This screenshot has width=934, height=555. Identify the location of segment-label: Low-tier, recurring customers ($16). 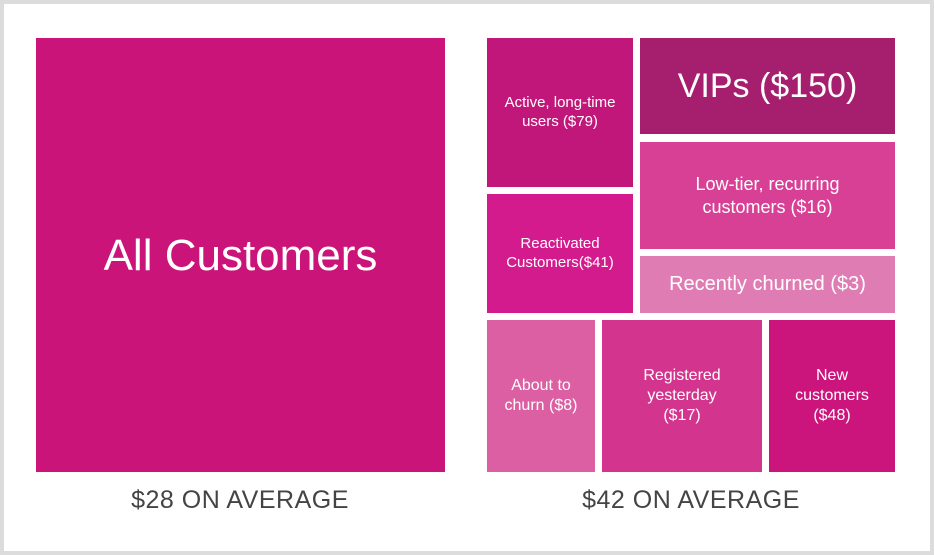
(767, 195).